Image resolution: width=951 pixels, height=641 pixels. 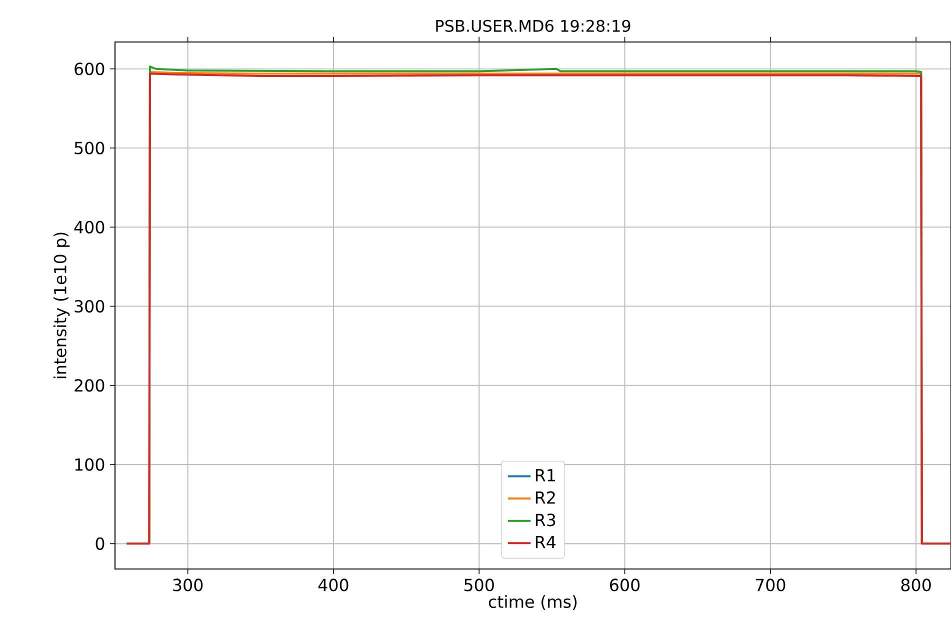 What do you see at coordinates (546, 542) in the screenshot?
I see `legend-label: R4` at bounding box center [546, 542].